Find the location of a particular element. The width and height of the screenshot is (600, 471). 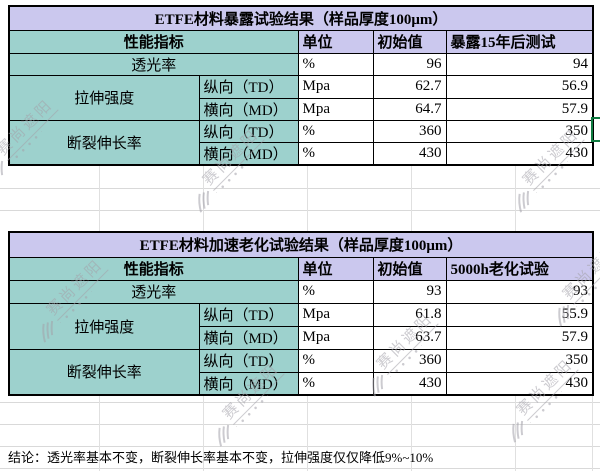

cell-initial: 96 is located at coordinates (409, 64).